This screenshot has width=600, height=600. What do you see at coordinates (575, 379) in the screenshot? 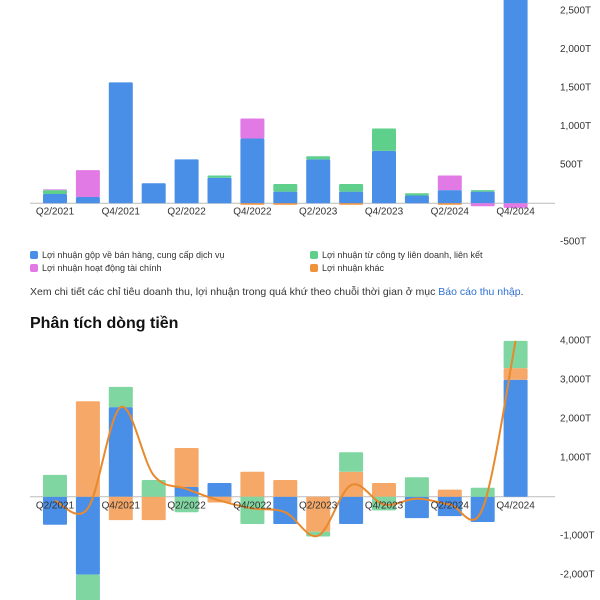
I see `y-tick-label: 3,000T` at bounding box center [575, 379].